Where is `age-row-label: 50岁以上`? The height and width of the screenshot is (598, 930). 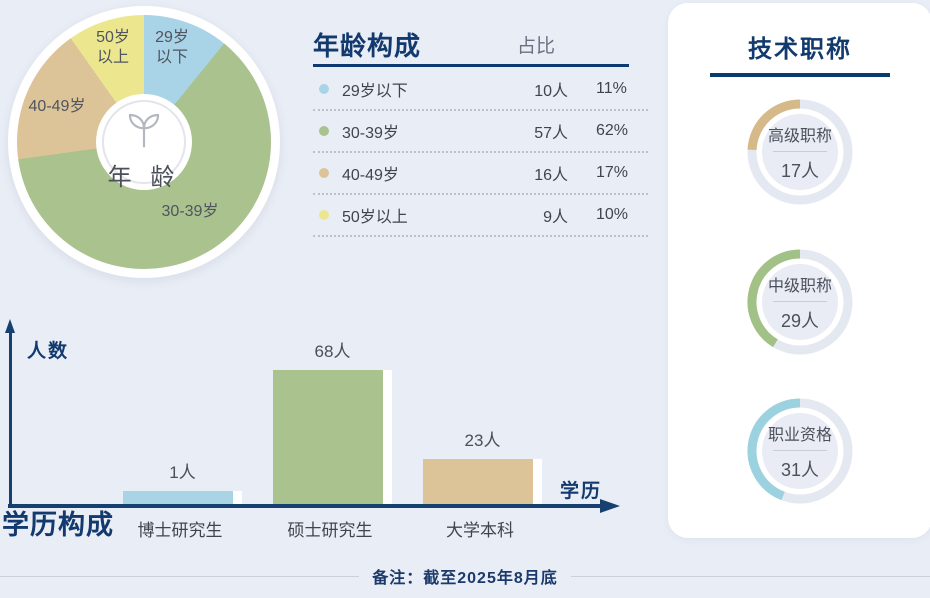
age-row-label: 50岁以上 is located at coordinates (375, 217).